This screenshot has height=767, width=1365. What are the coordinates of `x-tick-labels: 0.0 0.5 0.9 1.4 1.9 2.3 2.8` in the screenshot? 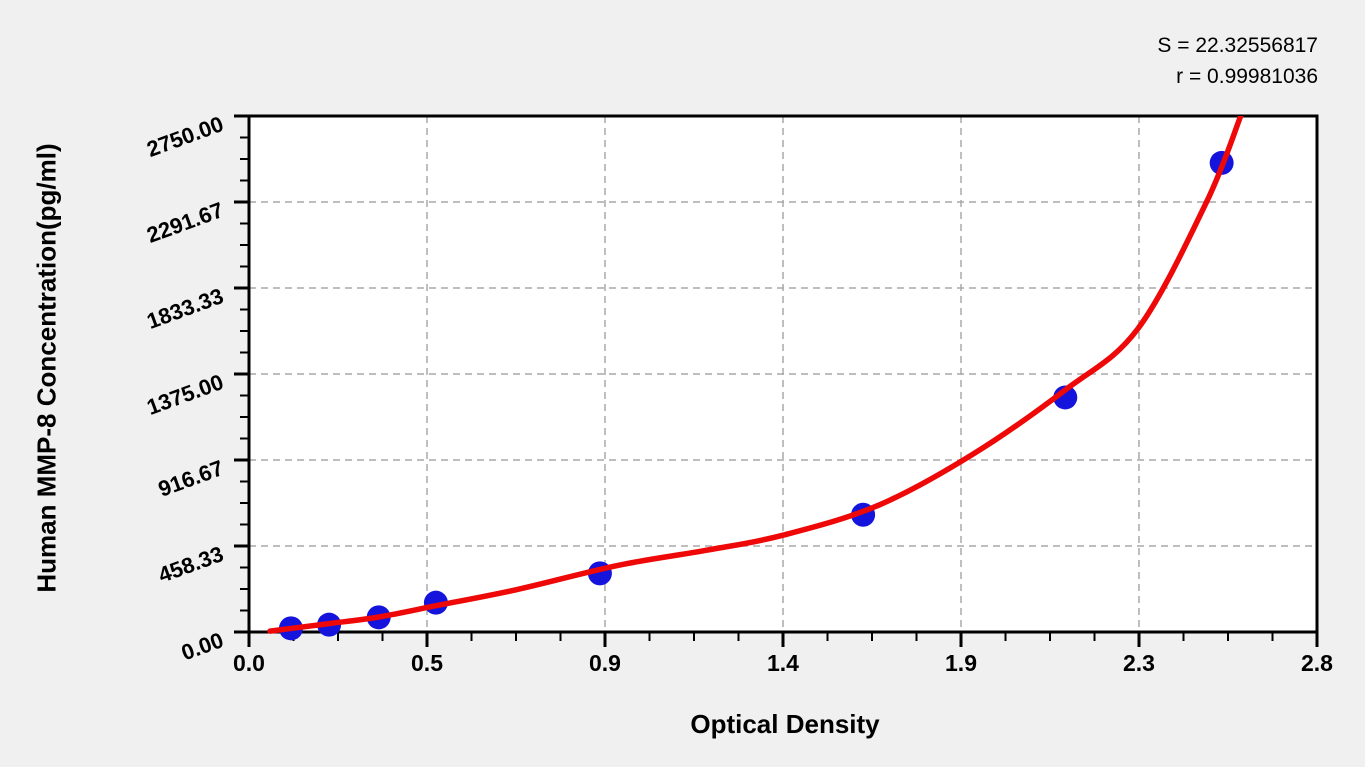 It's located at (783, 663).